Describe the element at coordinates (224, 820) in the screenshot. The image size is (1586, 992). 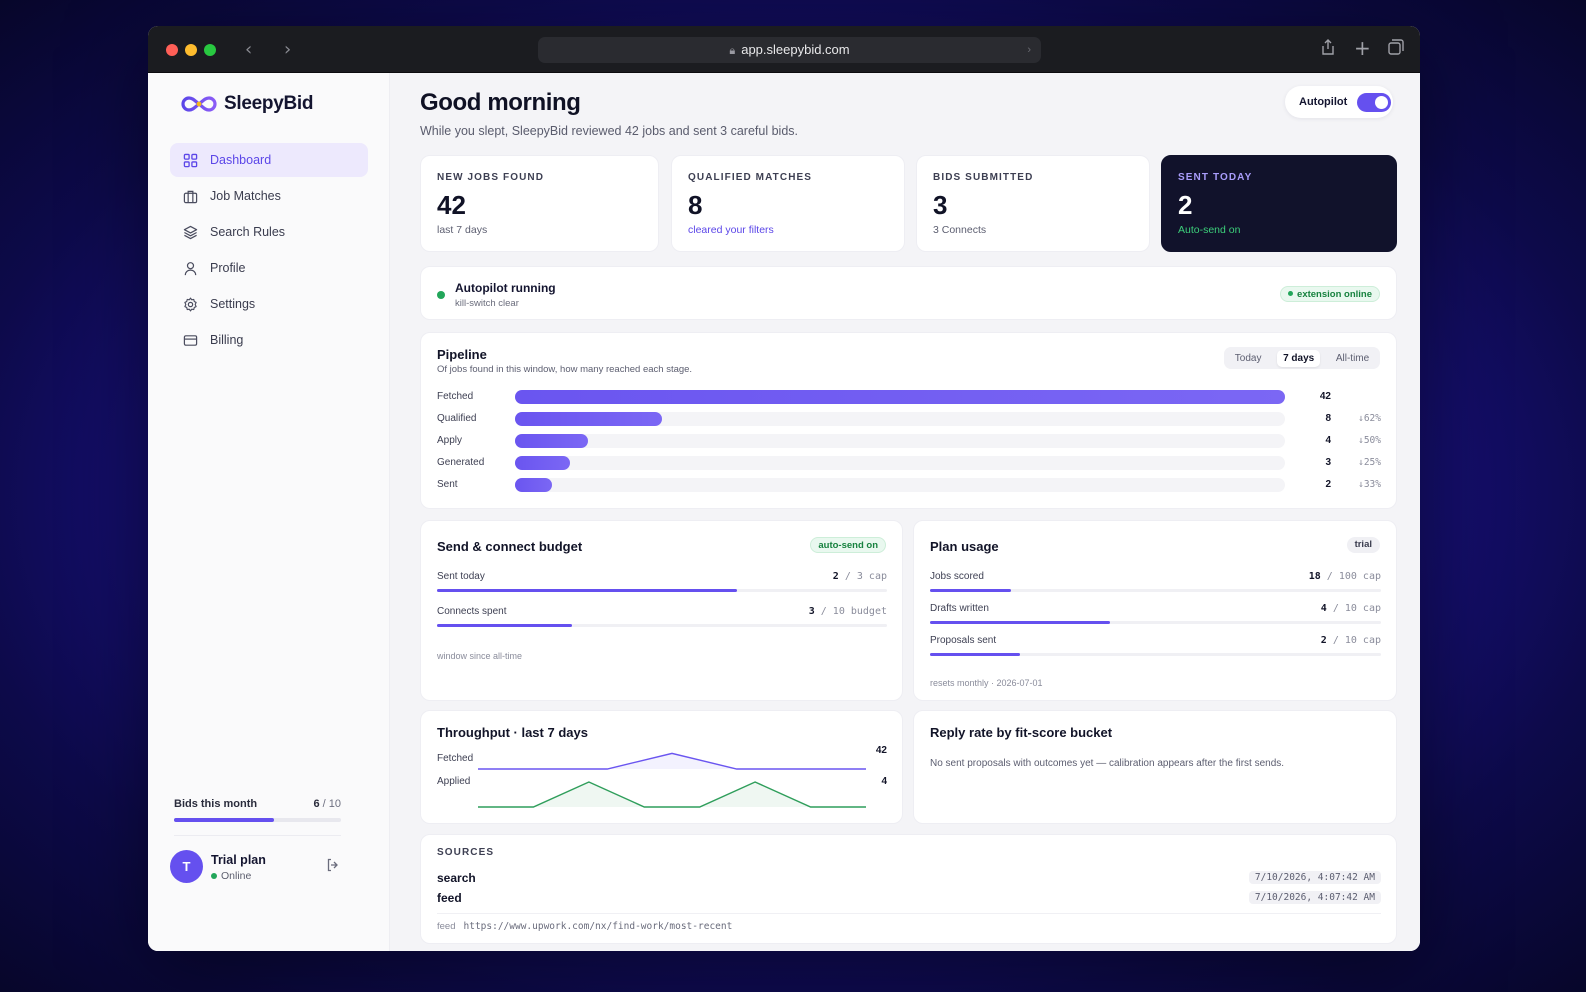
I see `bids-month-progress` at that location.